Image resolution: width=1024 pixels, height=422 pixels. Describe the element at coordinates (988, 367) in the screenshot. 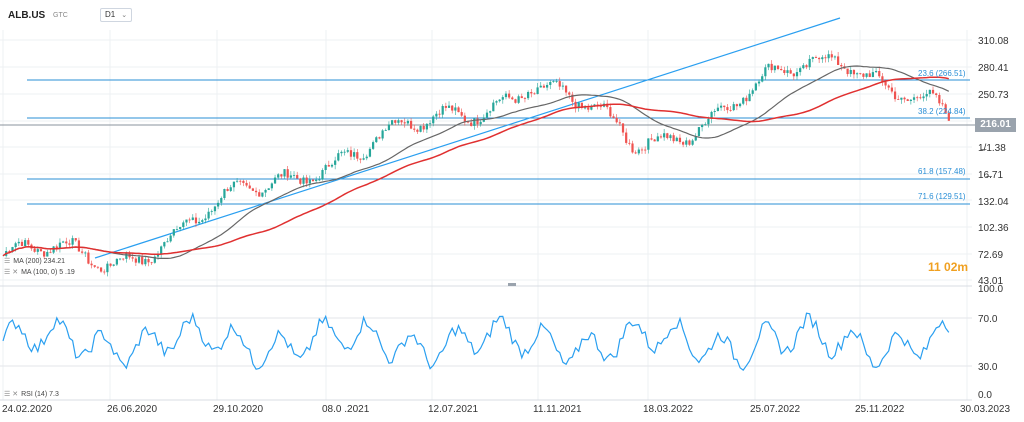

I see `rsi-tick: 30.0` at that location.